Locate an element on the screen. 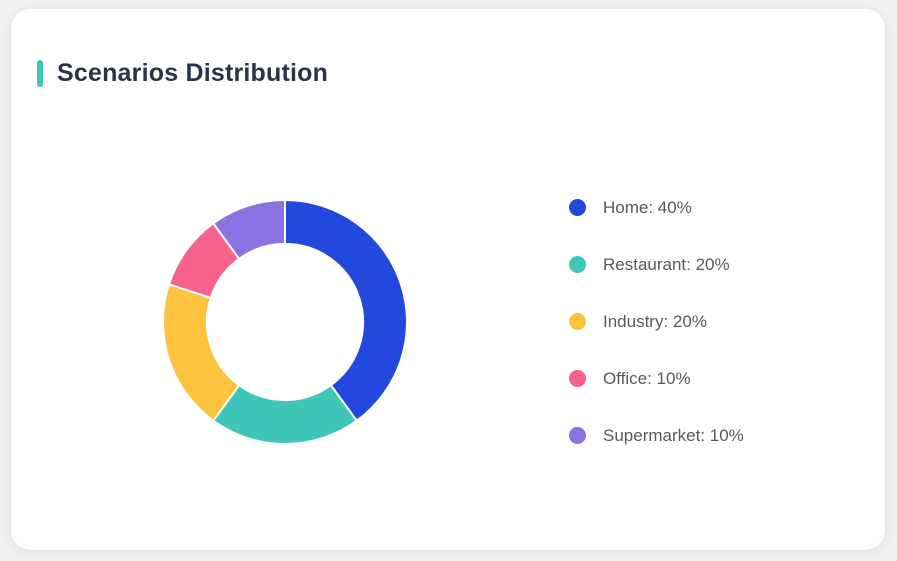  legend-item-industry: Industry: 20% is located at coordinates (656, 322).